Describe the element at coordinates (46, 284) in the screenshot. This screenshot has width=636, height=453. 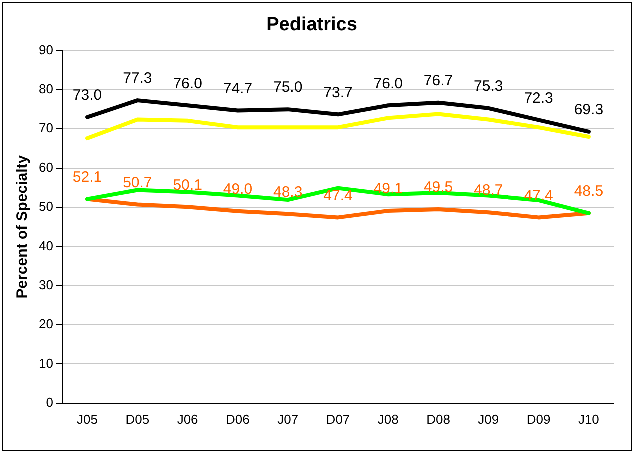
I see `y-tick-label: 30` at that location.